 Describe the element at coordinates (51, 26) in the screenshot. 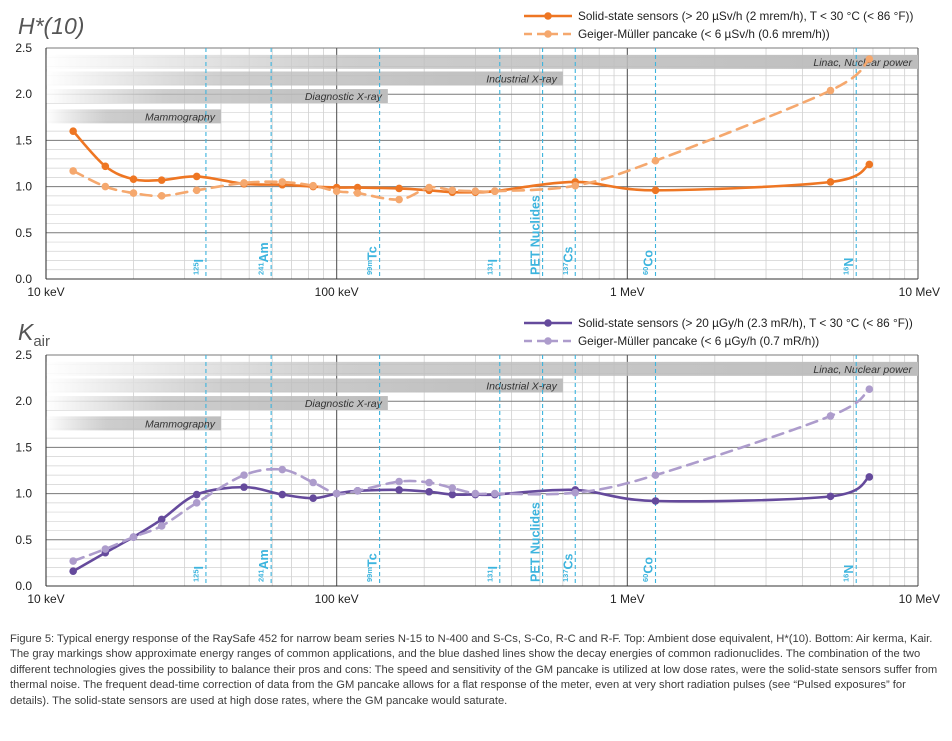

I see `chart-title: H*(10)` at that location.